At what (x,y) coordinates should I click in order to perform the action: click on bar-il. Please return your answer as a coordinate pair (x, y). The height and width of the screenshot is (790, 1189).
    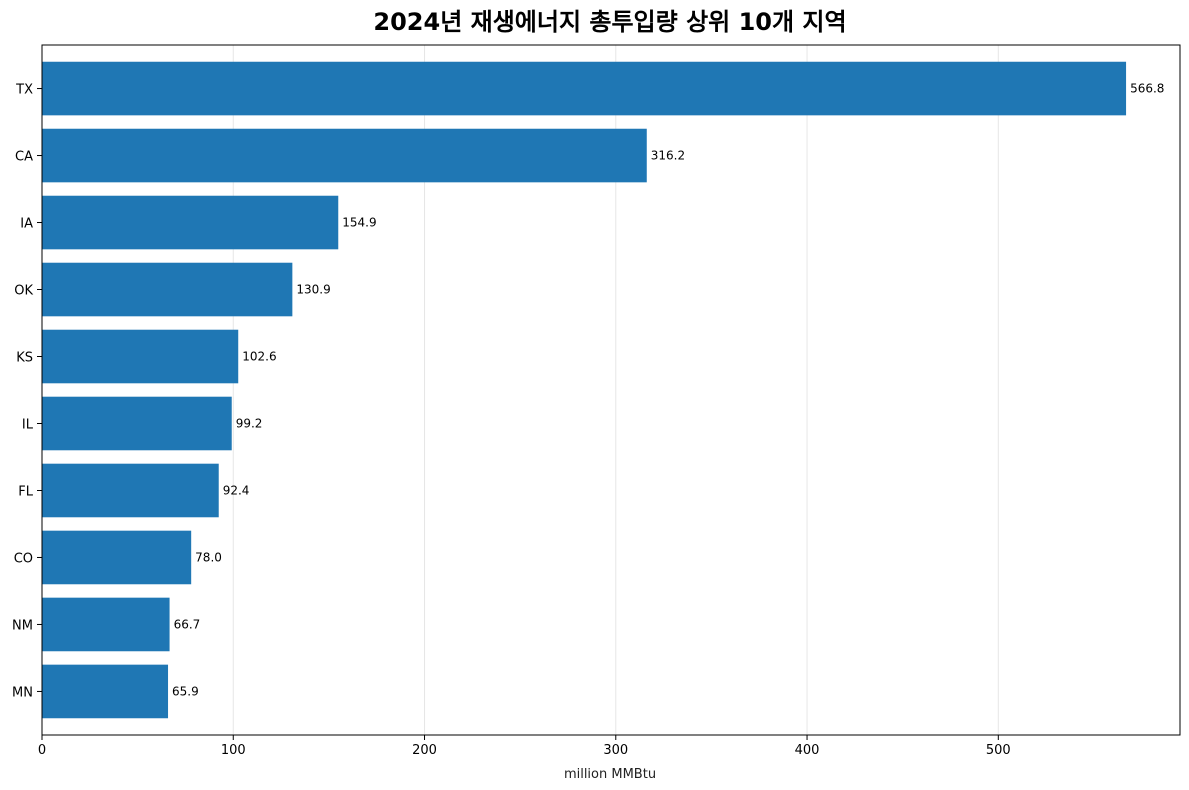
    Looking at the image, I should click on (137, 423).